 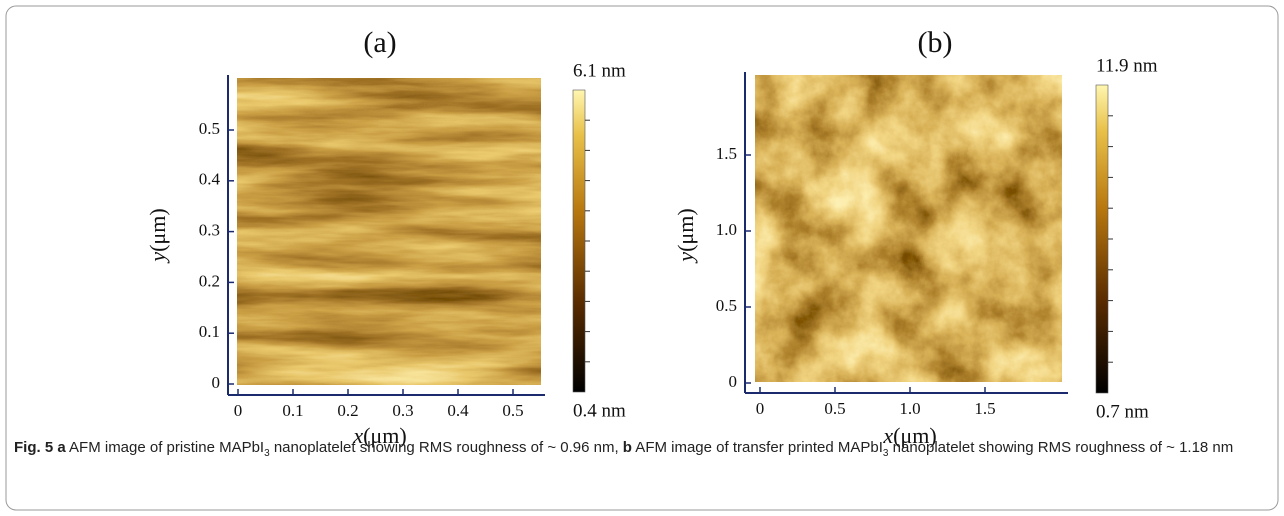 I want to click on x-tick-label: 0.2, so click(x=347, y=410).